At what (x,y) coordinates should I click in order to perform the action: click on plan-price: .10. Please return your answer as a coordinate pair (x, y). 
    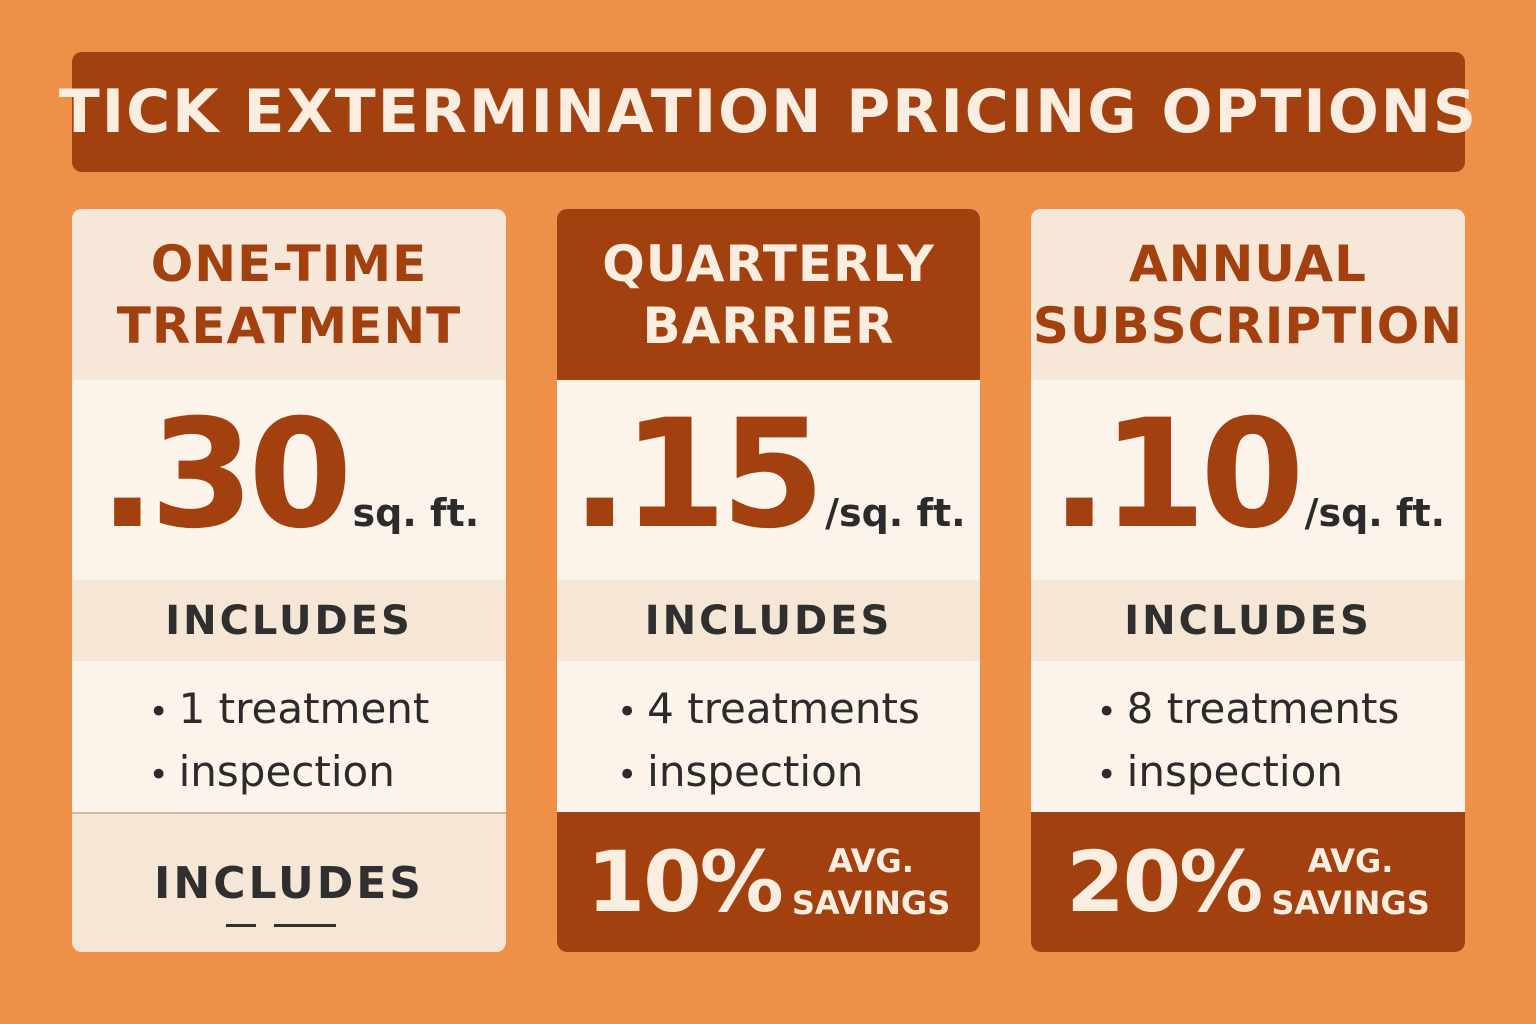
    Looking at the image, I should click on (1177, 475).